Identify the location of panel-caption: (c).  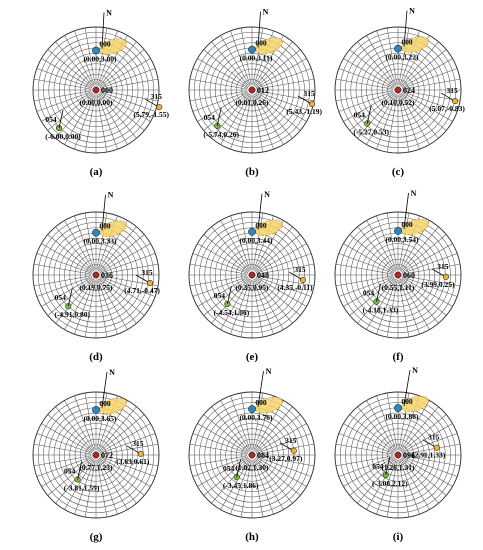
(398, 172).